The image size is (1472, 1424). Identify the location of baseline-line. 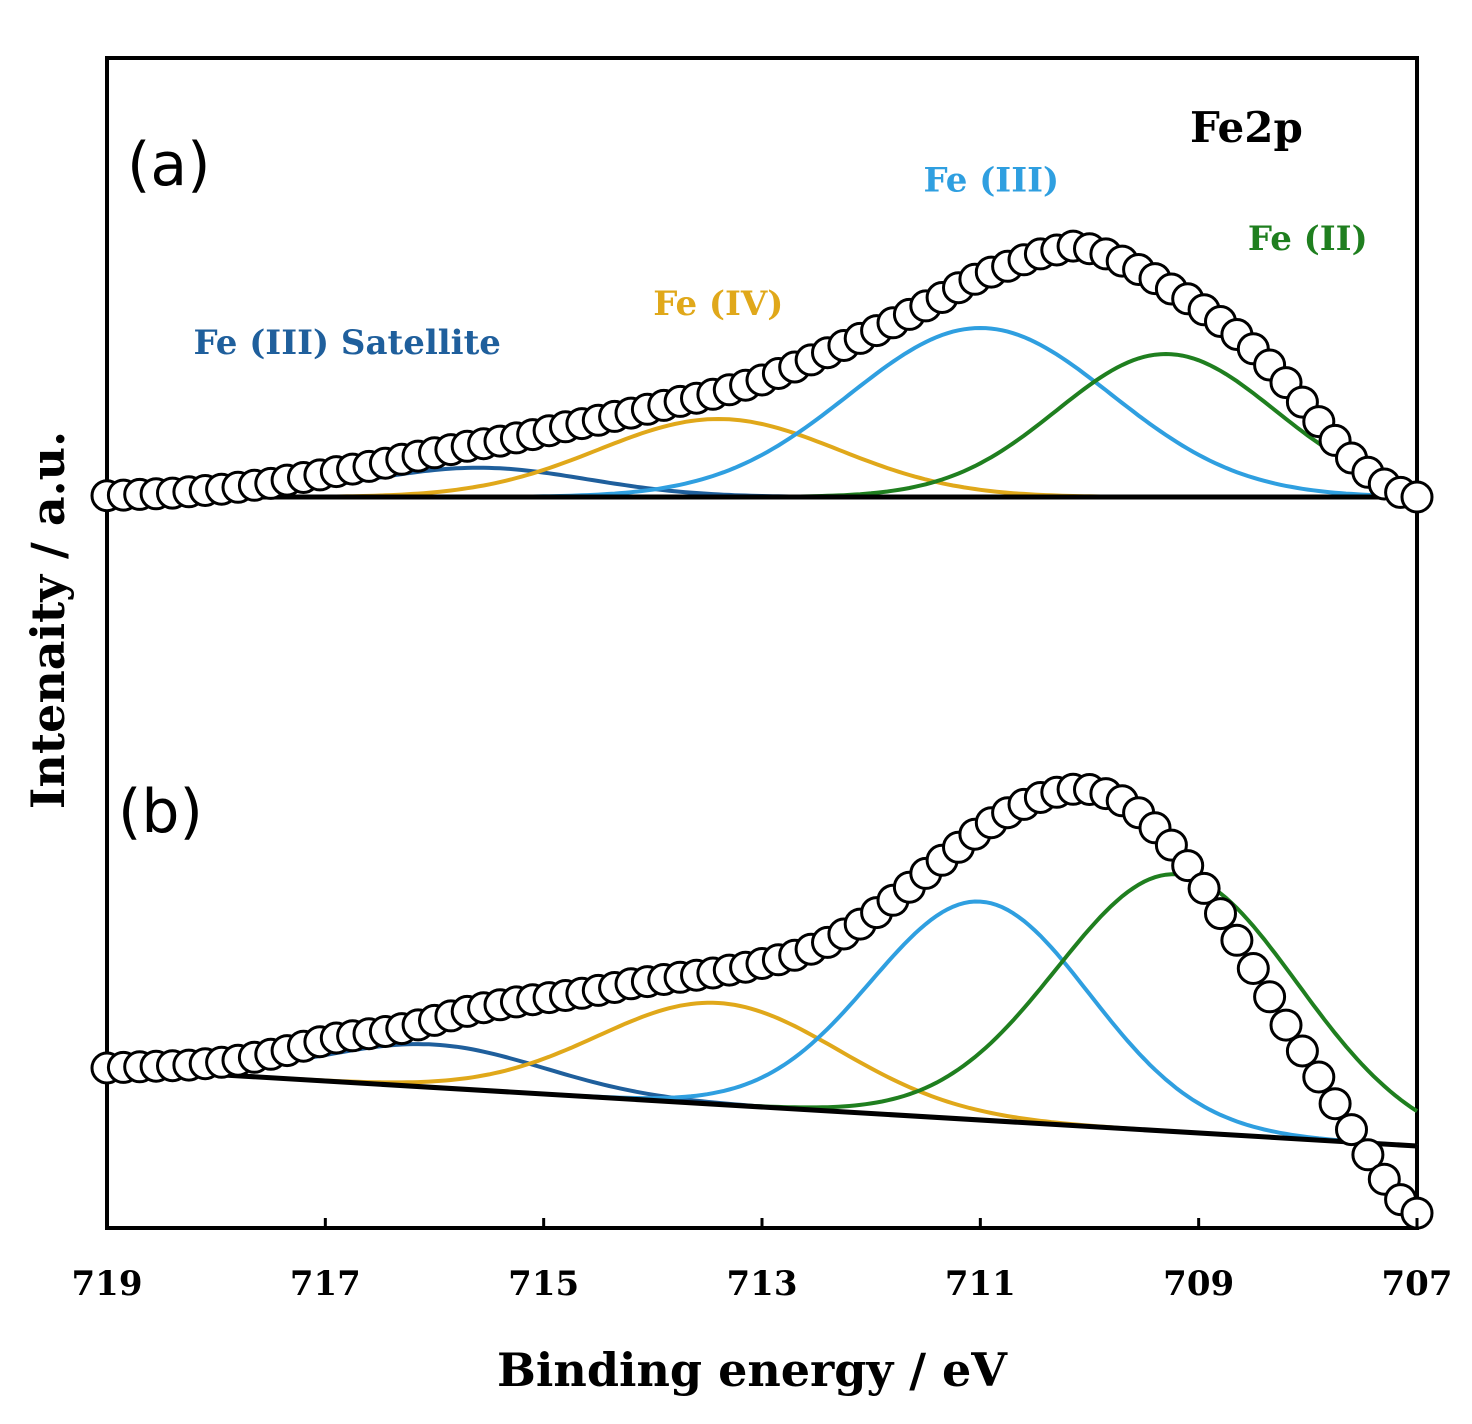
(762, 1107).